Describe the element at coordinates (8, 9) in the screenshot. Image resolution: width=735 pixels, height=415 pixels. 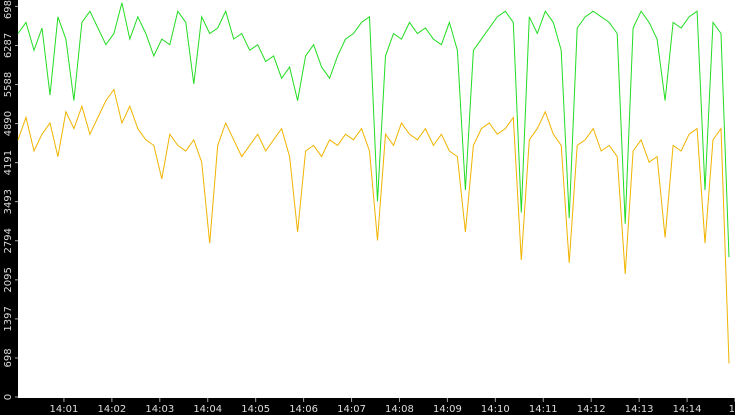
I see `y-tick-label: 6986` at that location.